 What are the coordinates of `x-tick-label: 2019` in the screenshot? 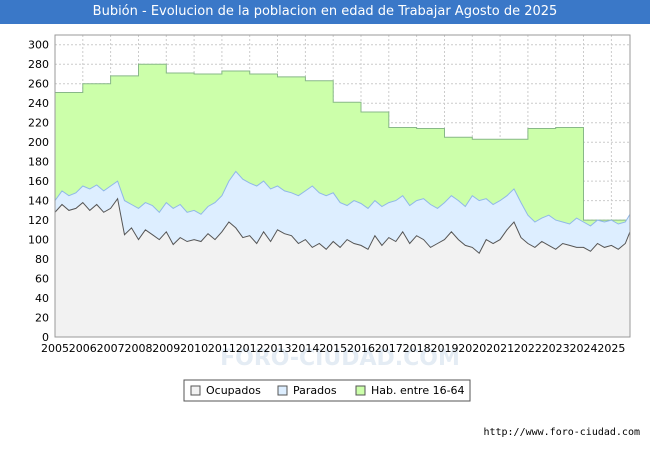 It's located at (445, 348).